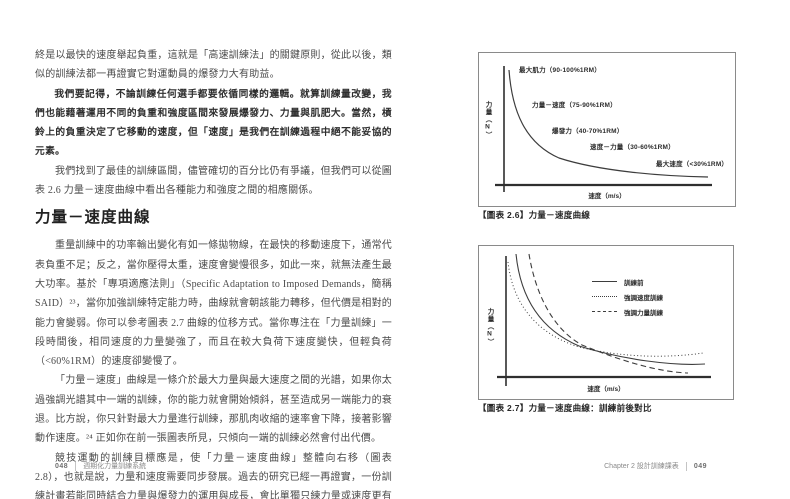 The image size is (790, 499). Describe the element at coordinates (692, 164) in the screenshot. I see `annotation-max-speed: 最大速度（<30%1RM）` at that location.